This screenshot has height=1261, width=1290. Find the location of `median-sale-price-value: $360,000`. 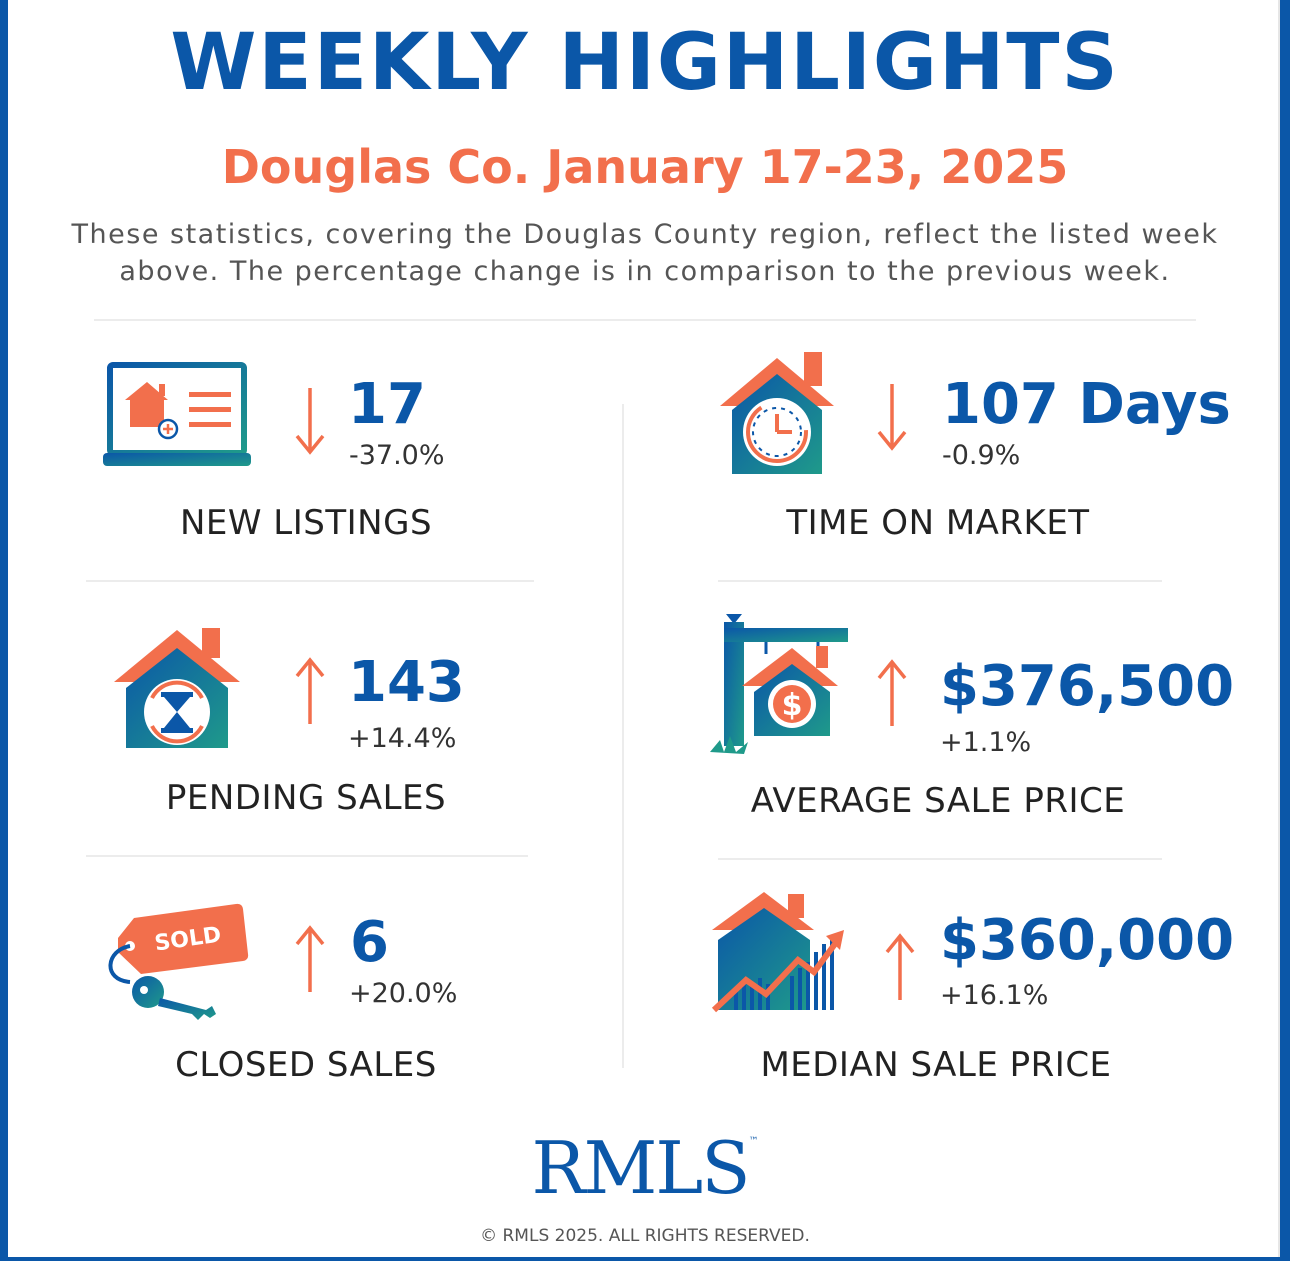

median-sale-price-value: $360,000 is located at coordinates (1087, 940).